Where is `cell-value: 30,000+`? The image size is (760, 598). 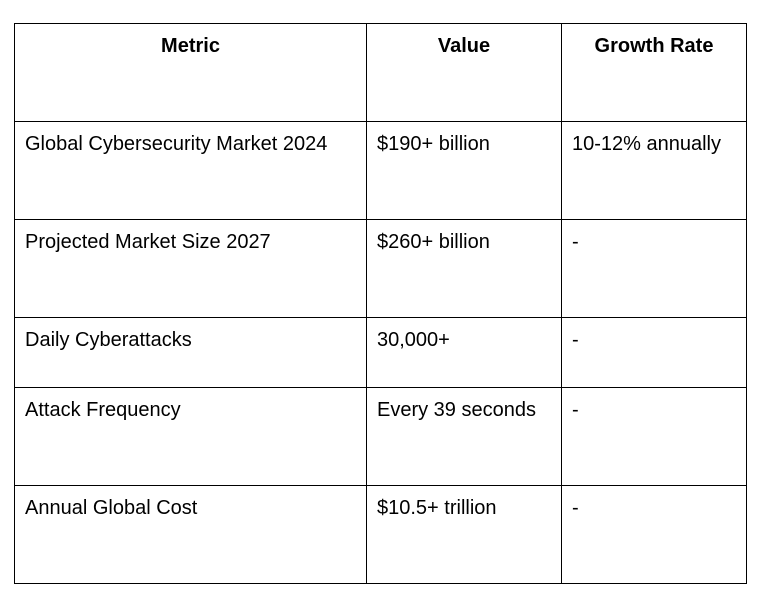 cell-value: 30,000+ is located at coordinates (464, 352).